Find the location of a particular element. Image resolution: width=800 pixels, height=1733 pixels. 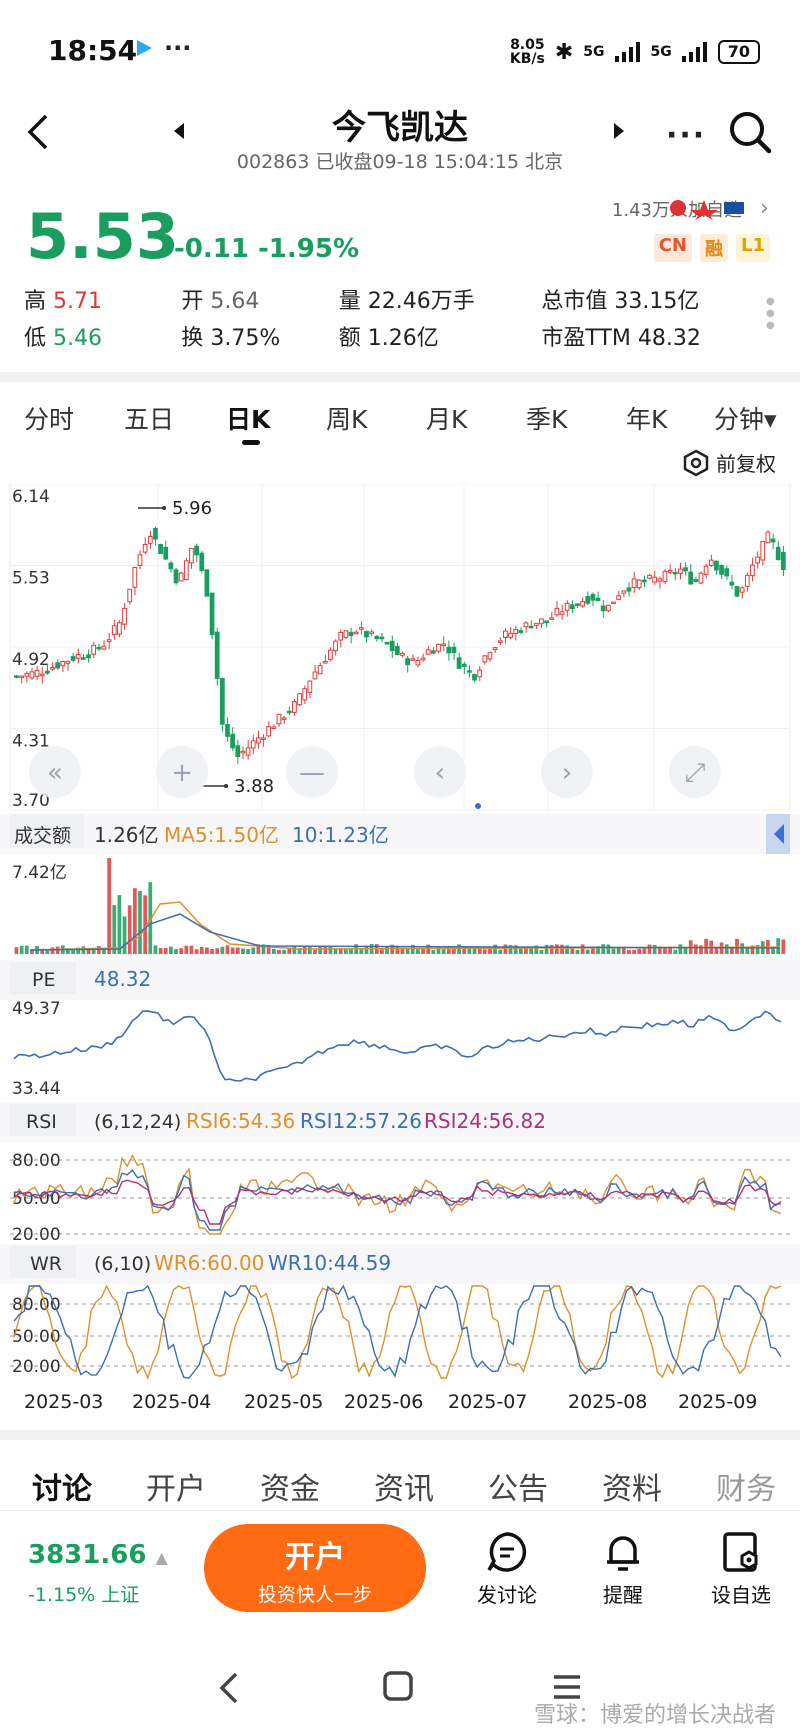

signal-5g-1: 5G is located at coordinates (594, 52).